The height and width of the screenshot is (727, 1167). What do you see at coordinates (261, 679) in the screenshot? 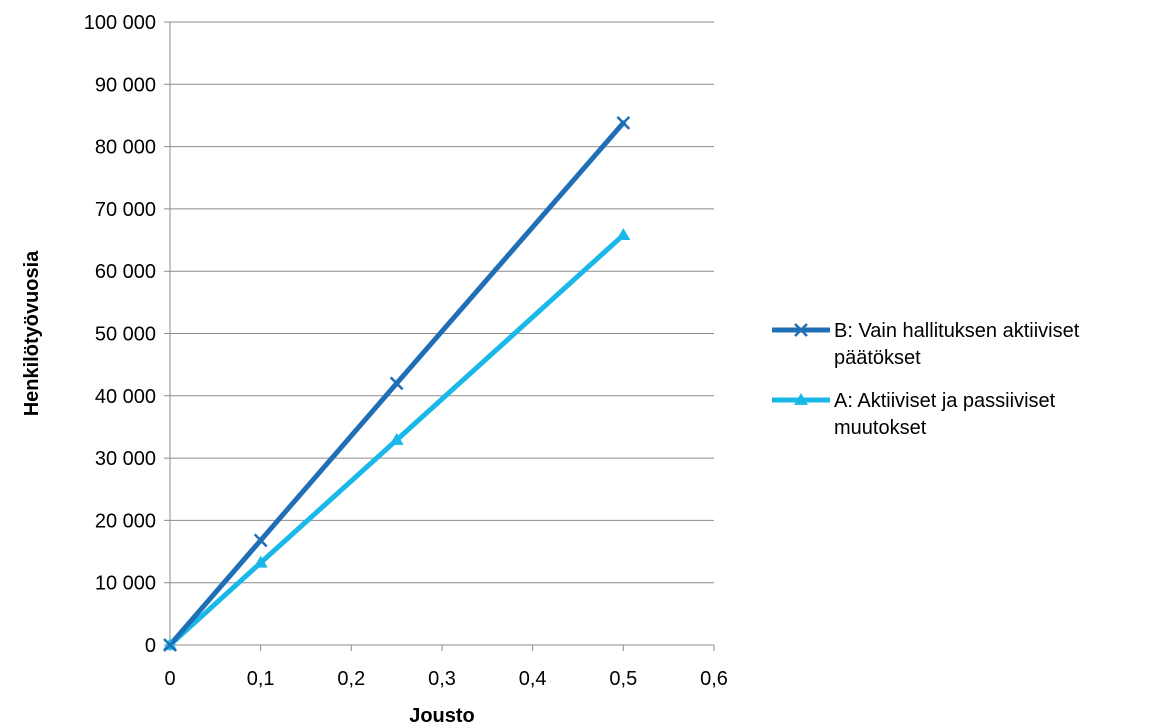
I see `x-tick-label: 0,1` at bounding box center [261, 679].